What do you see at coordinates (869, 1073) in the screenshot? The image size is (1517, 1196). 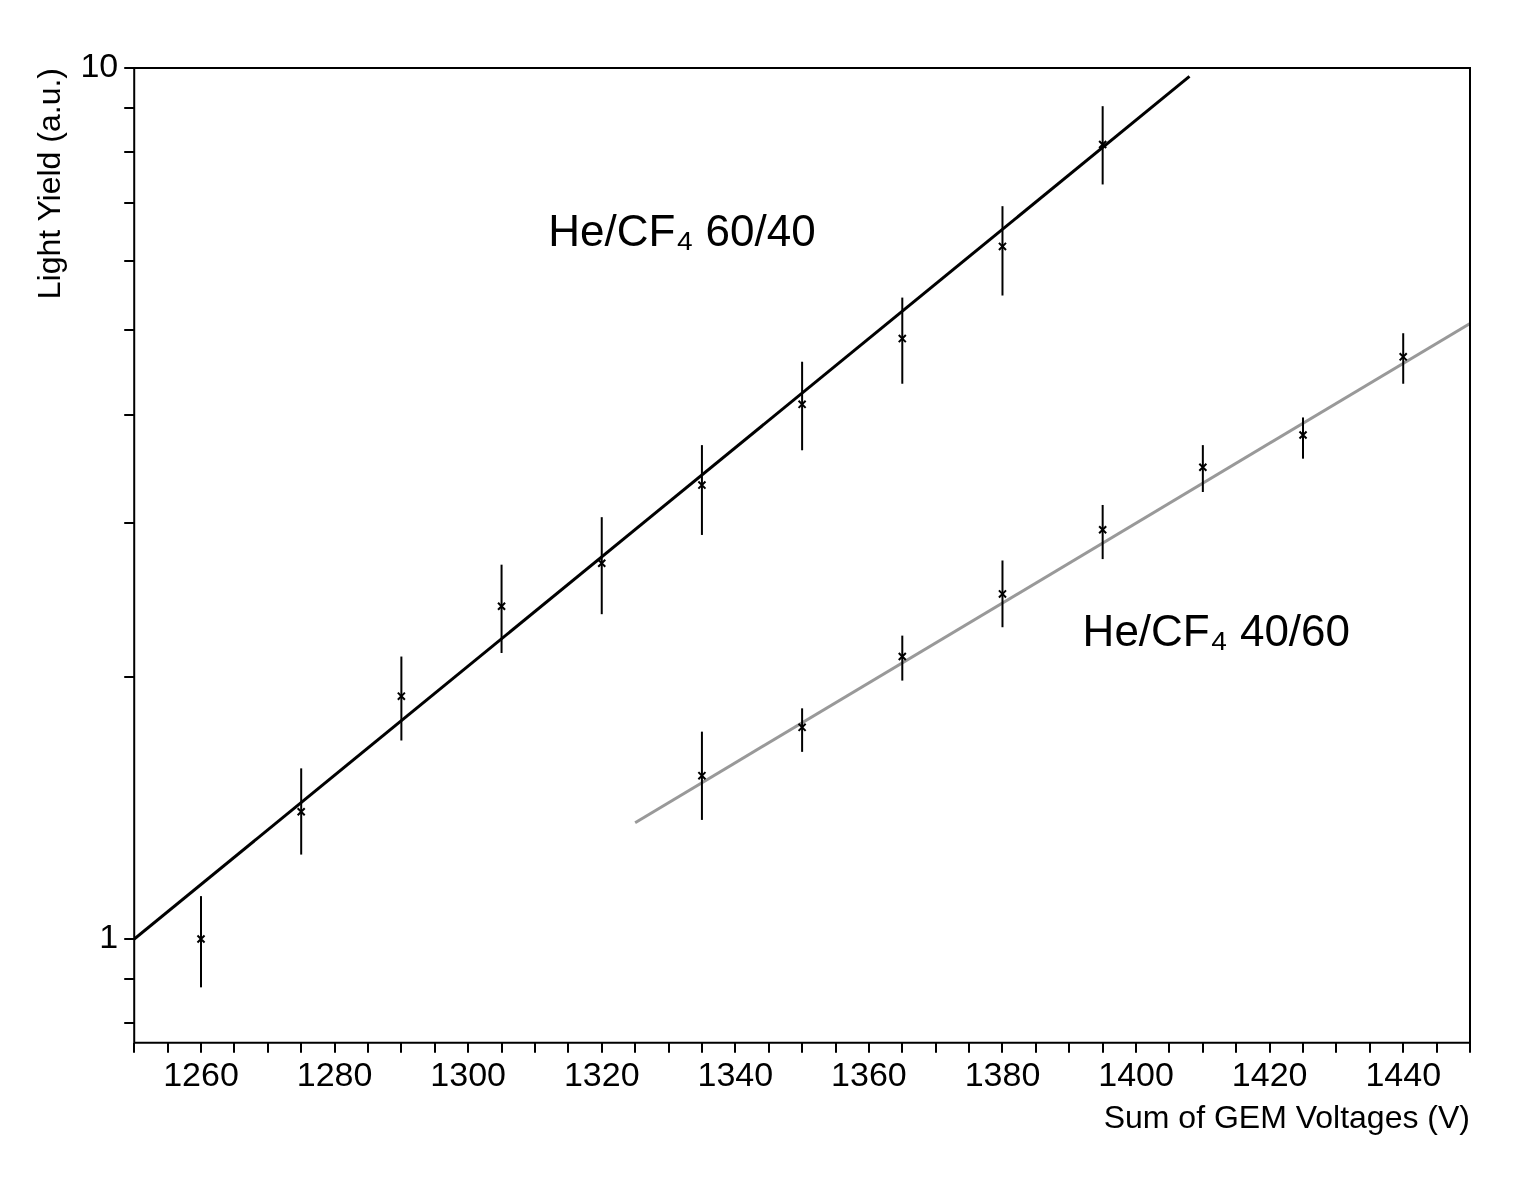 I see `x-tick-label: 1360` at bounding box center [869, 1073].